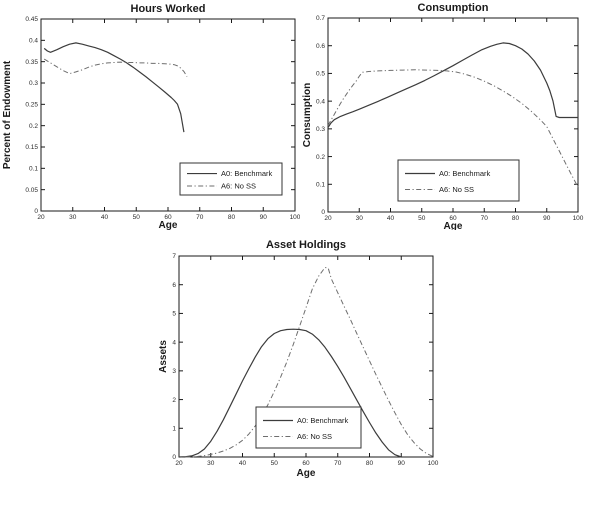 The image size is (600, 508). What do you see at coordinates (168, 9) in the screenshot?
I see `chart-title: Hours Worked` at bounding box center [168, 9].